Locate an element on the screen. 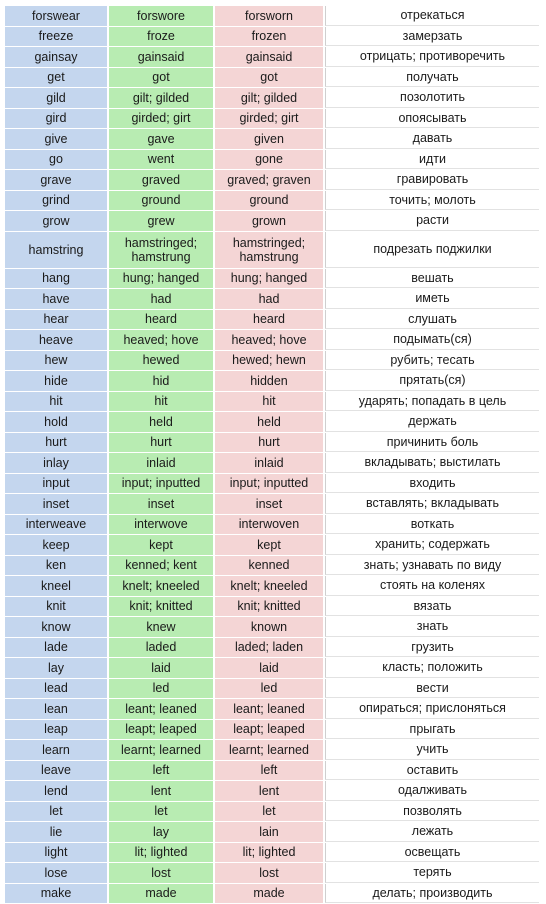 The image size is (546, 904). past-simple-cell: learnt; learned is located at coordinates (161, 750).